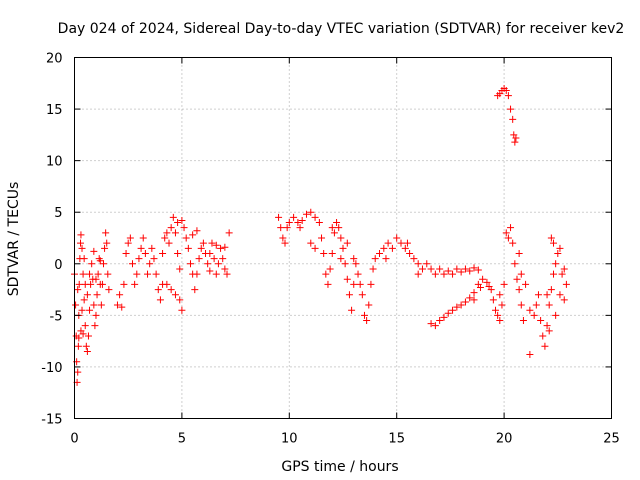  I want to click on x-tick-label: 20, so click(504, 439).